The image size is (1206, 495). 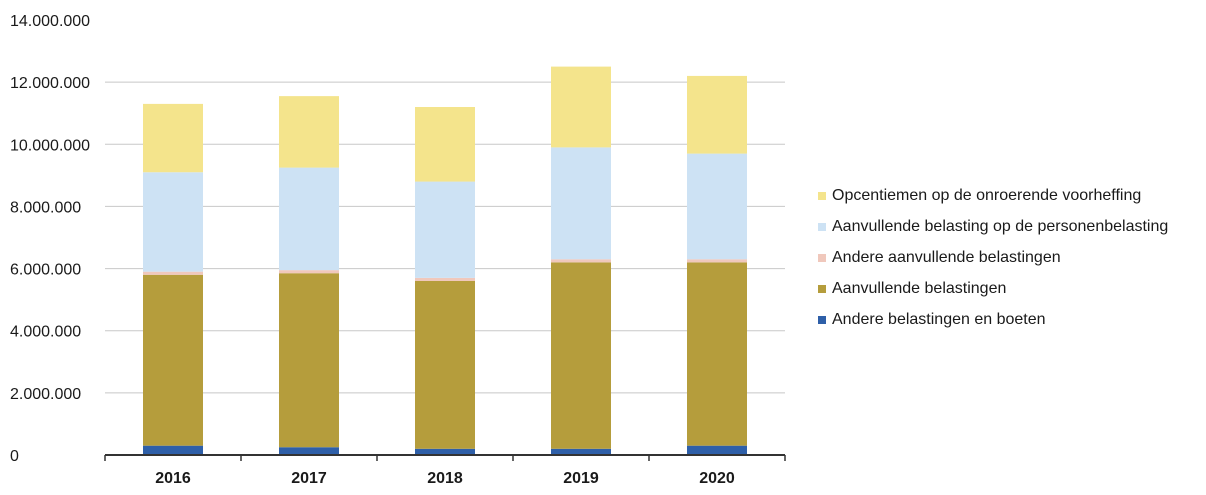 I want to click on x-tick-label: 2017, so click(x=309, y=478).